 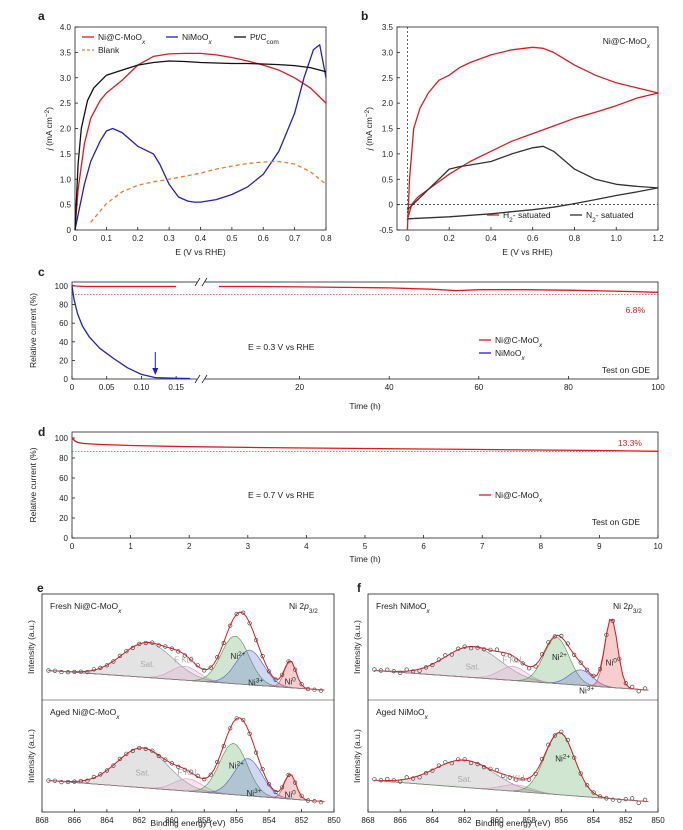 I want to click on panel-f-aged-peak-label: F KLL, so click(x=517, y=778).